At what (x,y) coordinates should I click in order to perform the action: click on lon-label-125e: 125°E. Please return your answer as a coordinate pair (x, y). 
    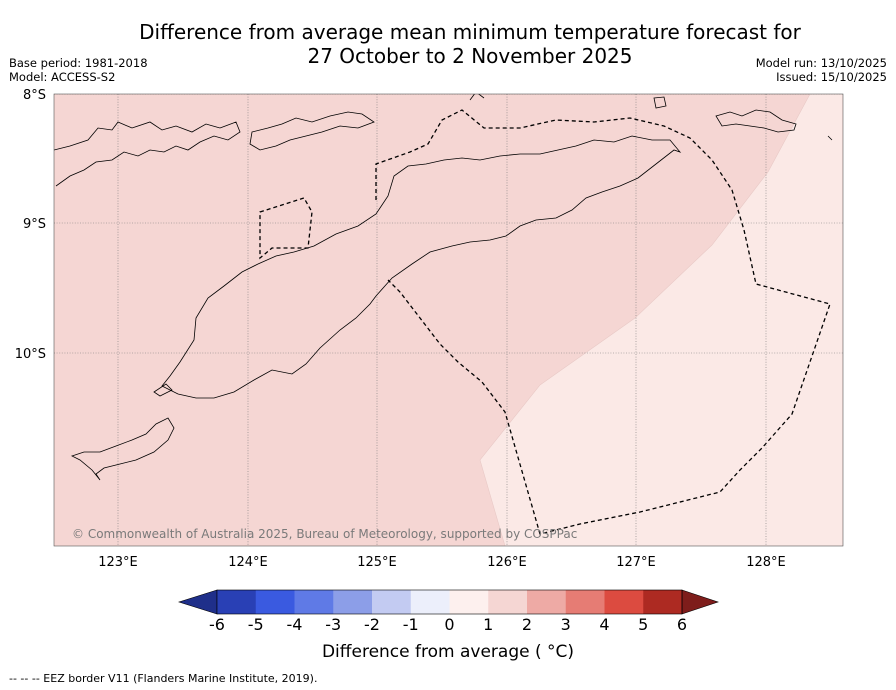
    Looking at the image, I should click on (377, 562).